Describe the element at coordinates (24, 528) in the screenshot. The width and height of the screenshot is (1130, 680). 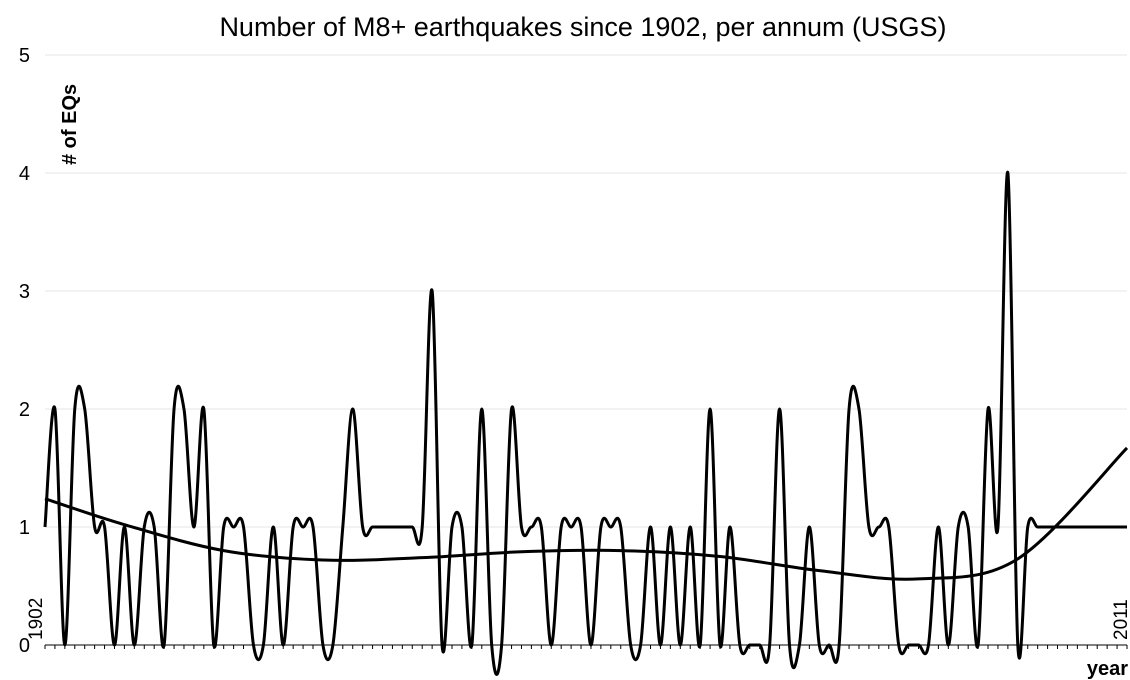
I see `y-tick-label: 1` at that location.